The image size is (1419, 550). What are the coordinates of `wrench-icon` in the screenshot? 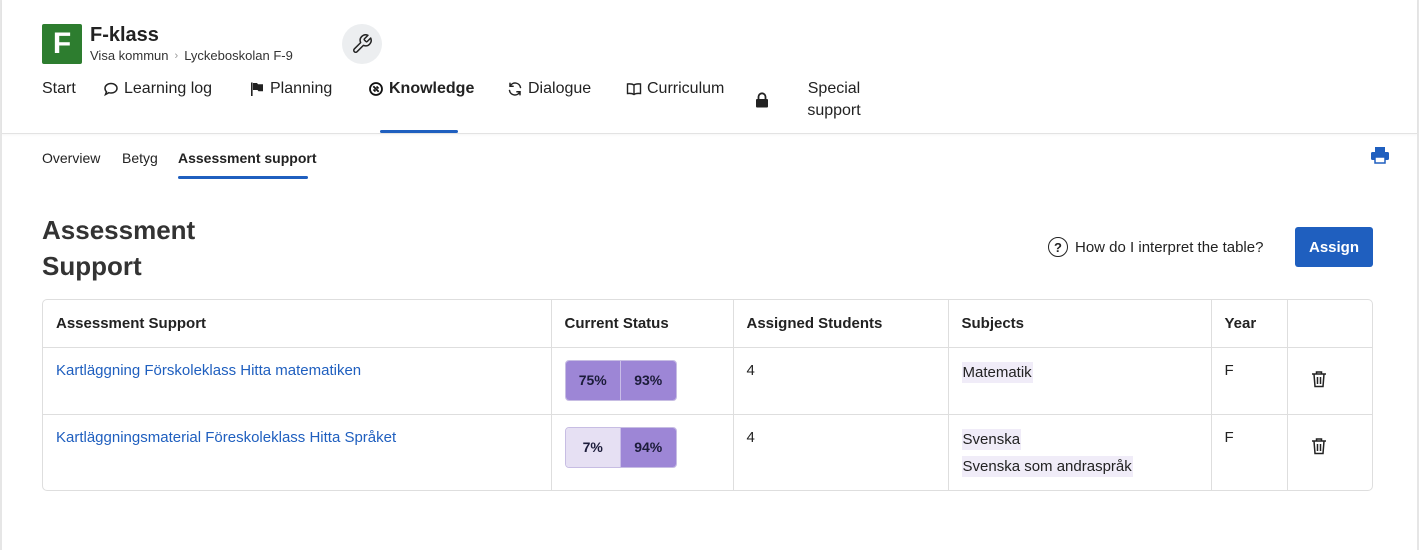 It's located at (362, 43).